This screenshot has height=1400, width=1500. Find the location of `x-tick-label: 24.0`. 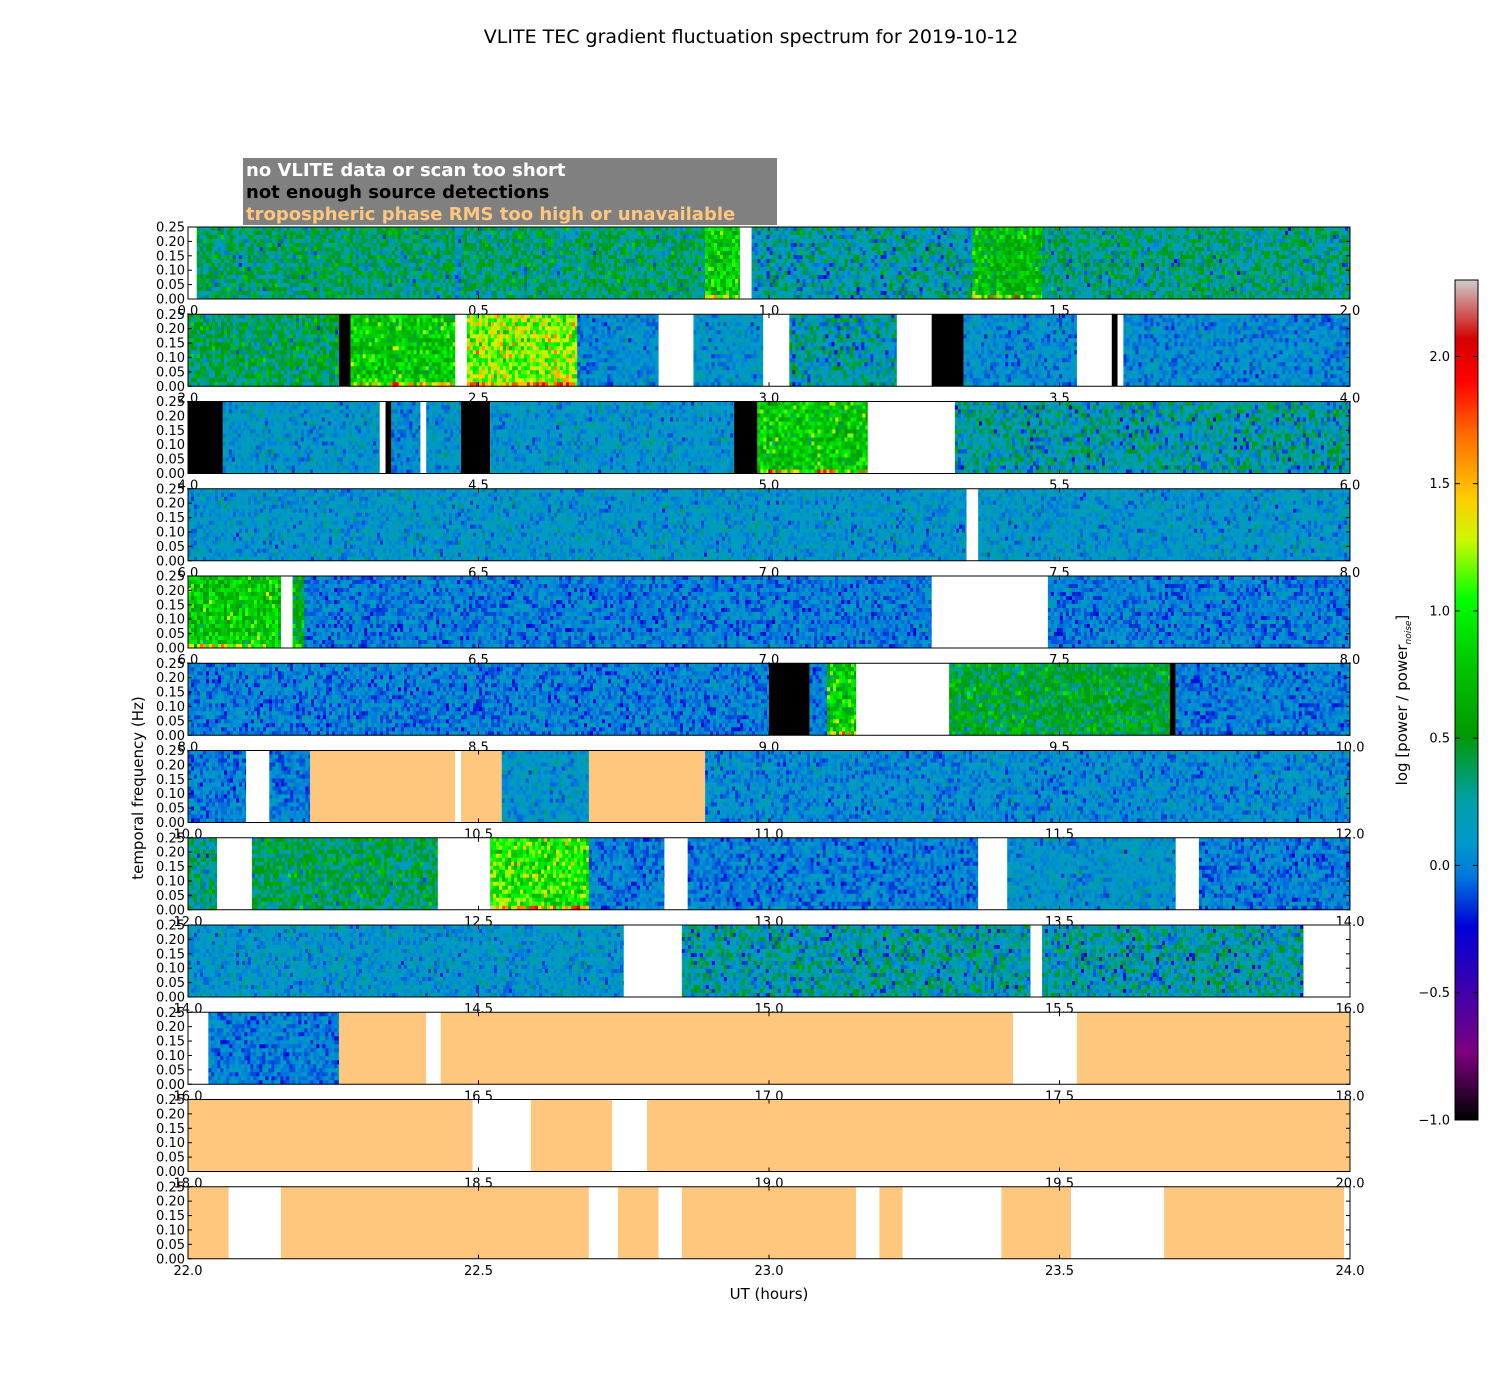

x-tick-label: 24.0 is located at coordinates (1350, 1271).